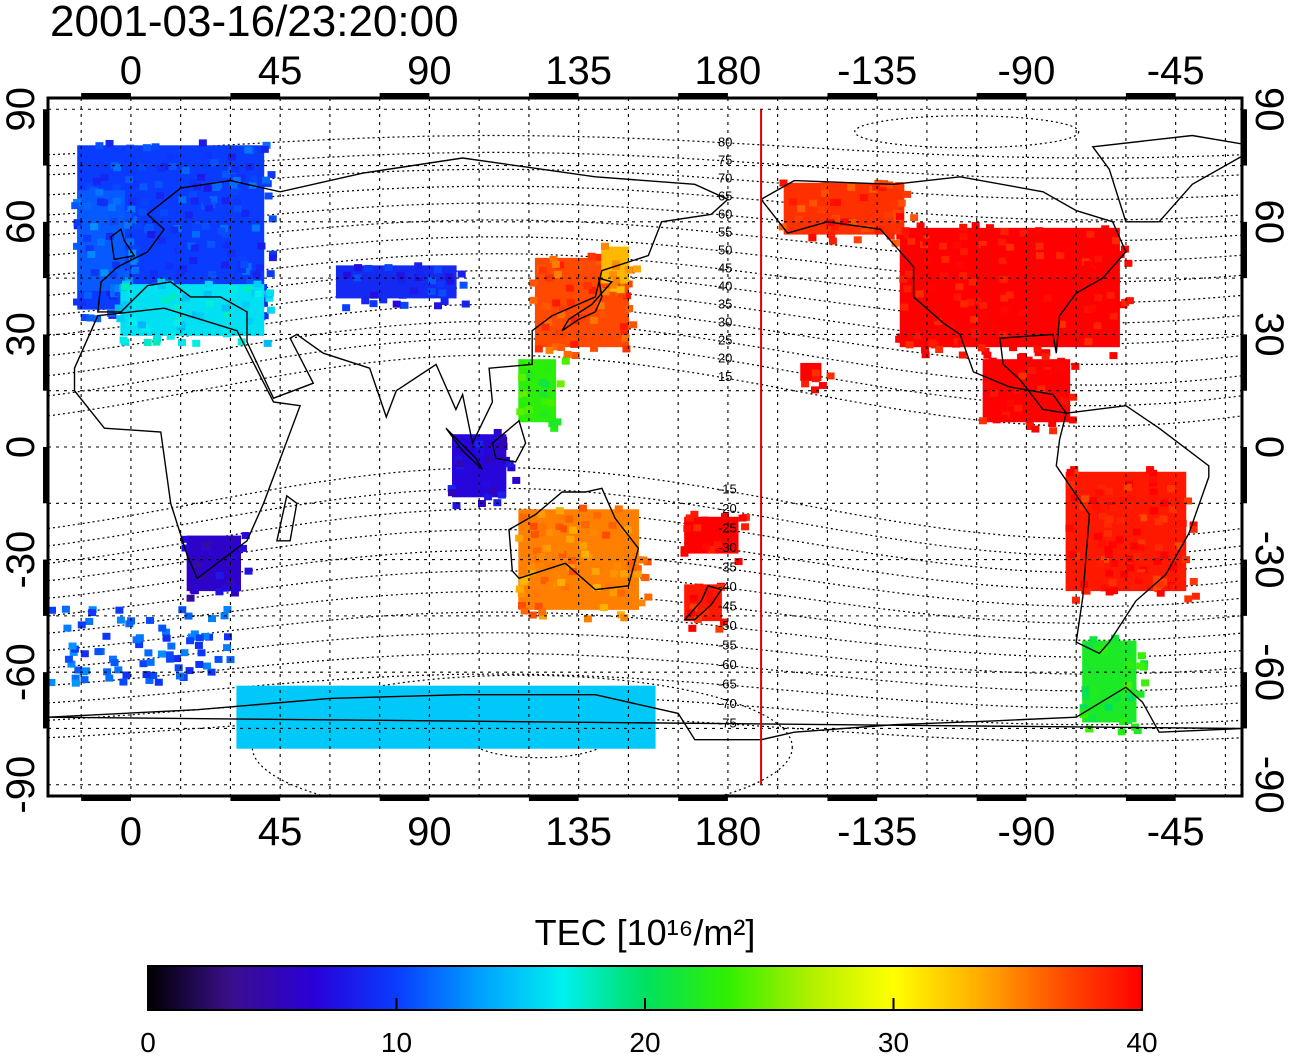 The image size is (1292, 1057). What do you see at coordinates (727, 586) in the screenshot?
I see `magnetic-latitude-label: -40` at bounding box center [727, 586].